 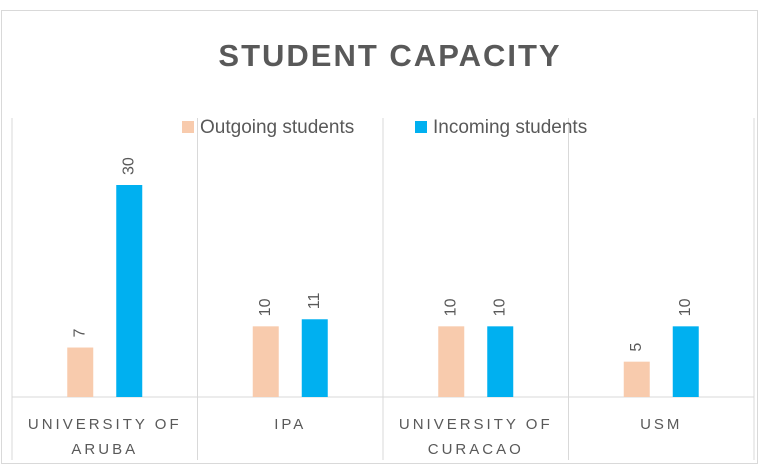 What do you see at coordinates (475, 437) in the screenshot?
I see `x-tick-label: UNIVERSITY OF CURACAO` at bounding box center [475, 437].